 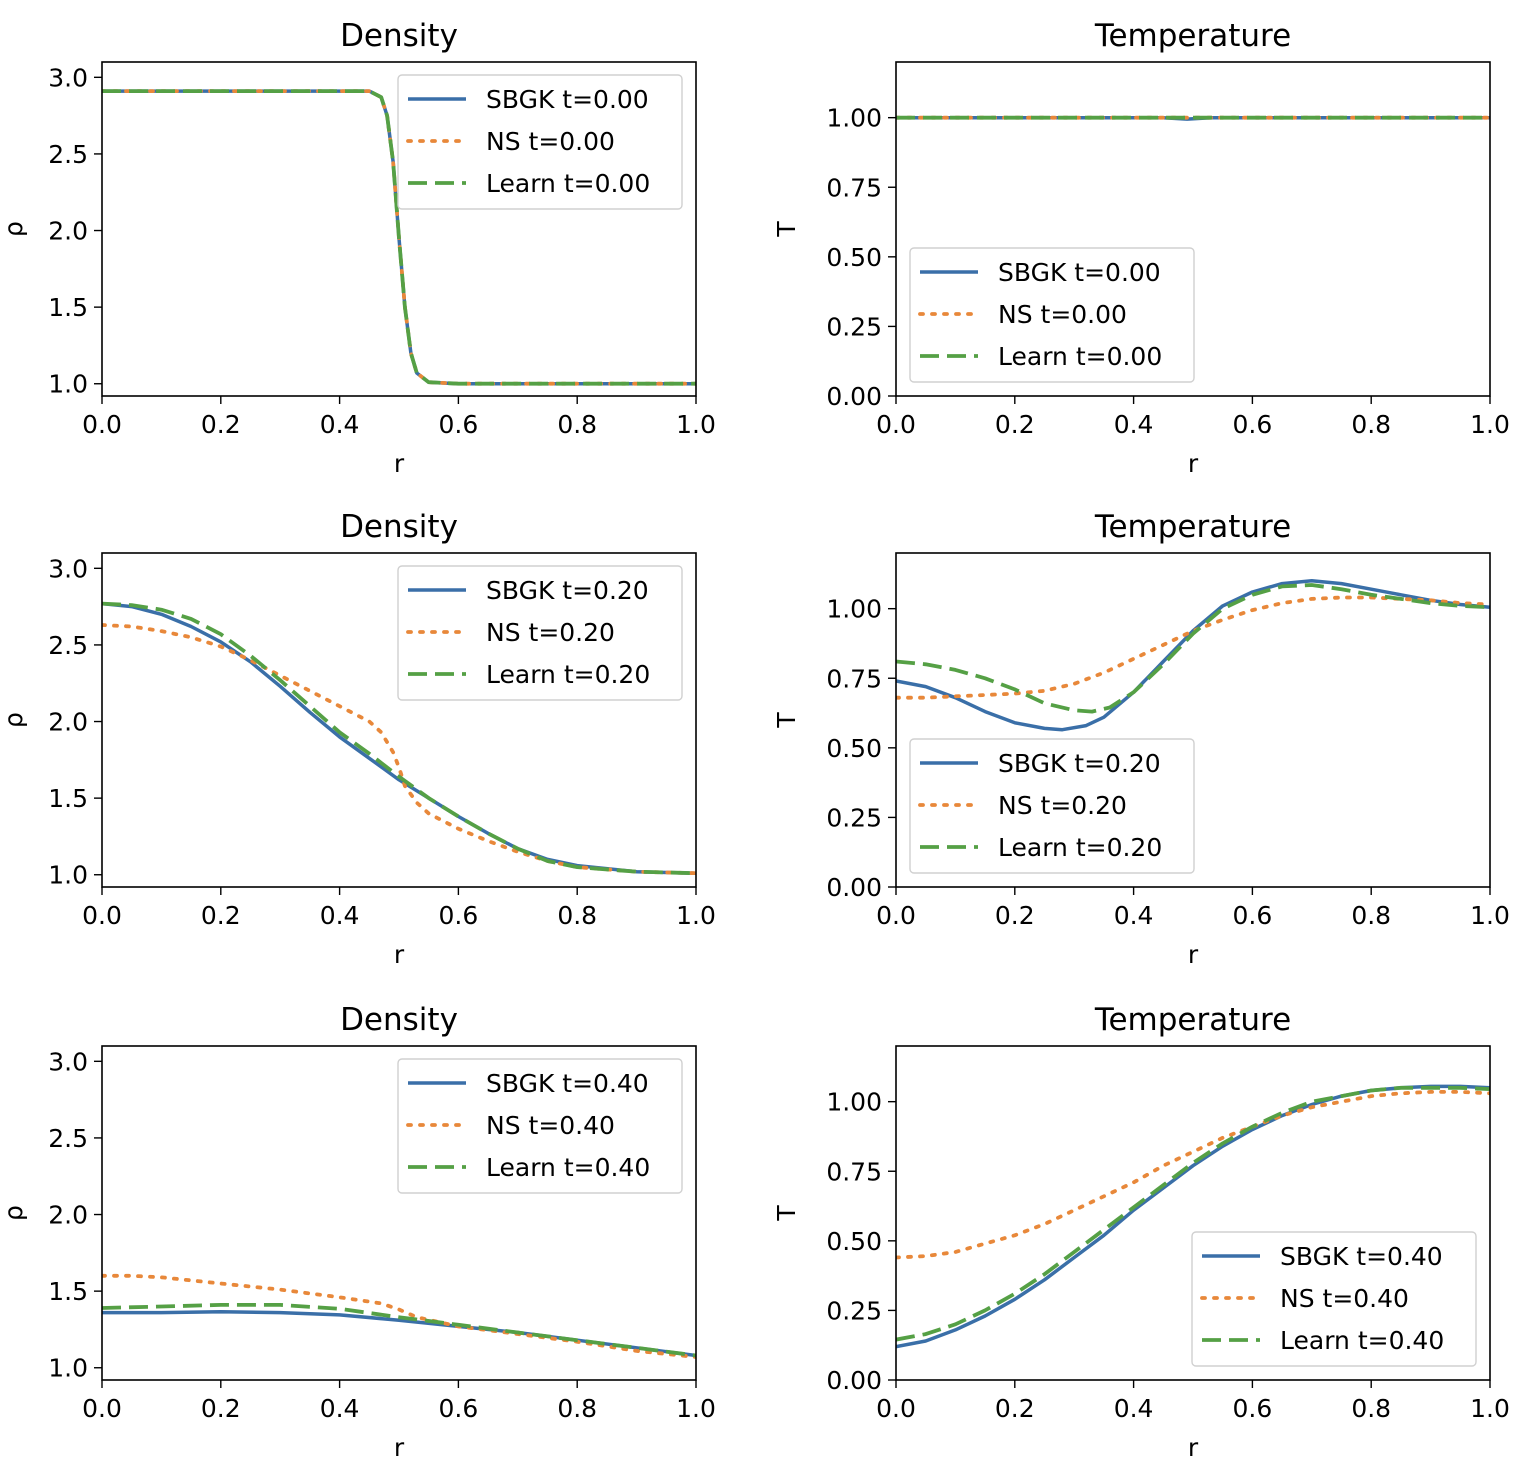 What do you see at coordinates (854, 1171) in the screenshot?
I see `y-tick-label: 0.75` at bounding box center [854, 1171].